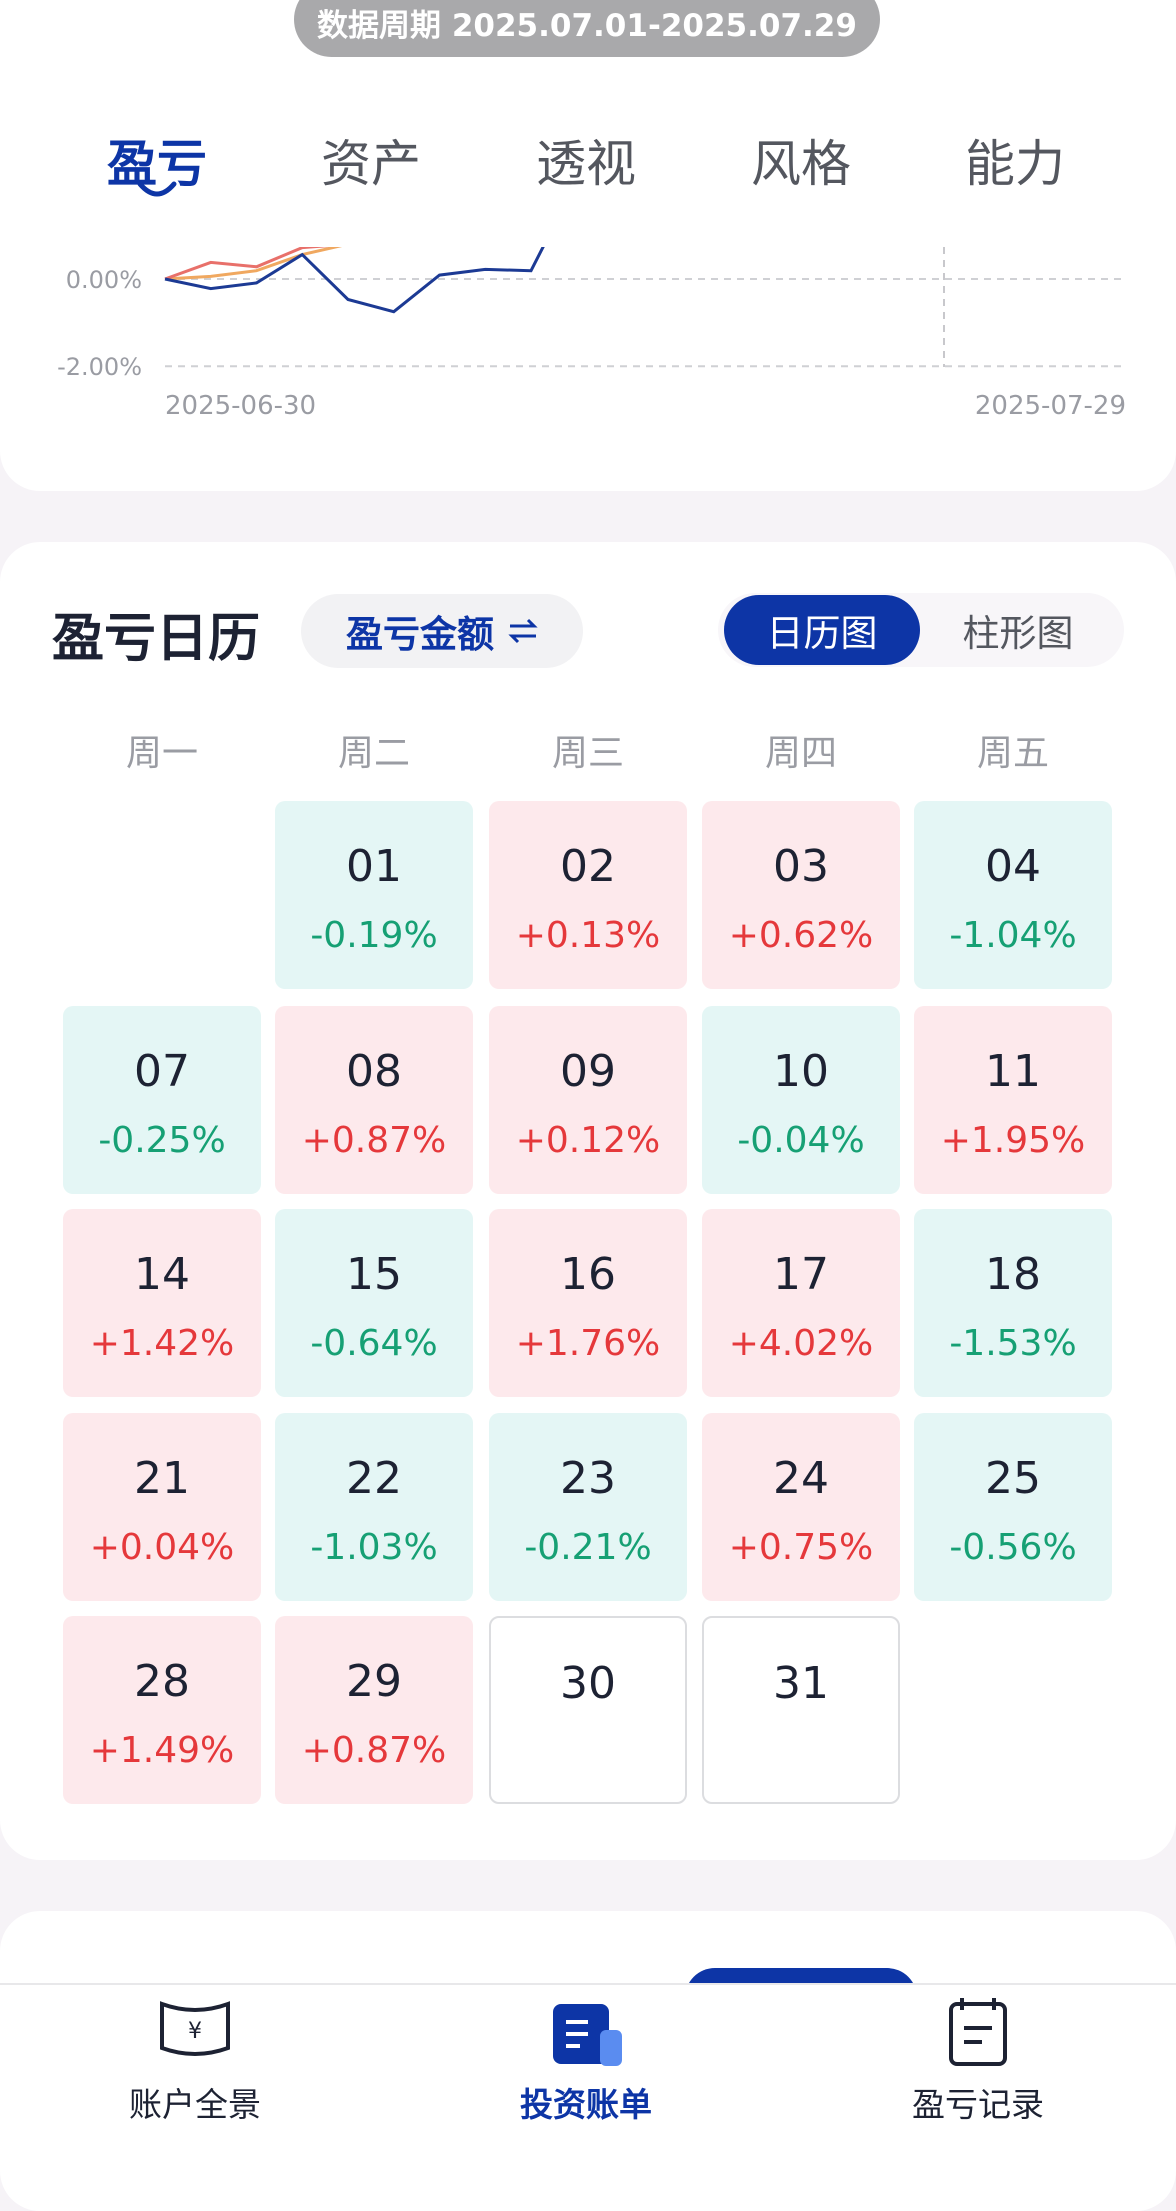 The height and width of the screenshot is (2211, 1176). Describe the element at coordinates (801, 1303) in the screenshot. I see `day-cell: 17 +4.02%` at that location.